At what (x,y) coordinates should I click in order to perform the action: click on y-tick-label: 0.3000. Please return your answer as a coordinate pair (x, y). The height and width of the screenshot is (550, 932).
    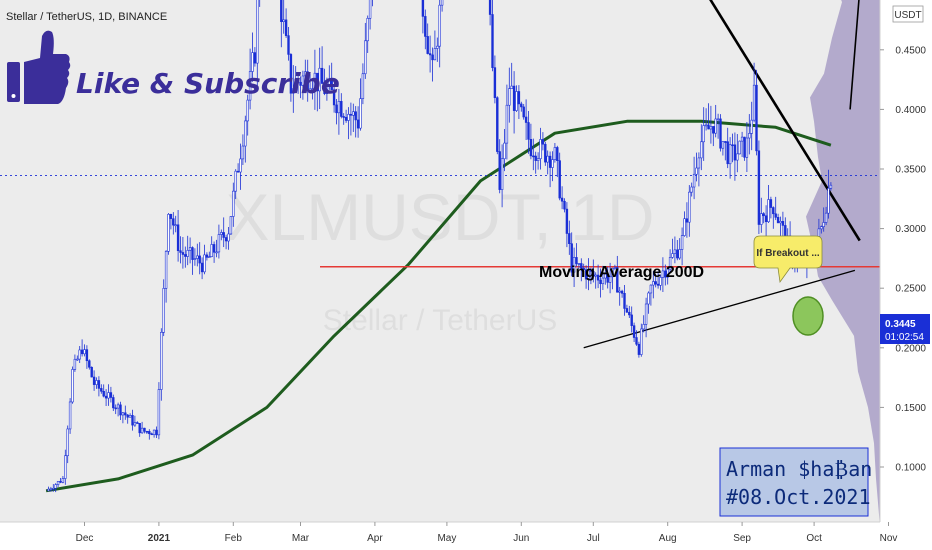
    Looking at the image, I should click on (910, 229).